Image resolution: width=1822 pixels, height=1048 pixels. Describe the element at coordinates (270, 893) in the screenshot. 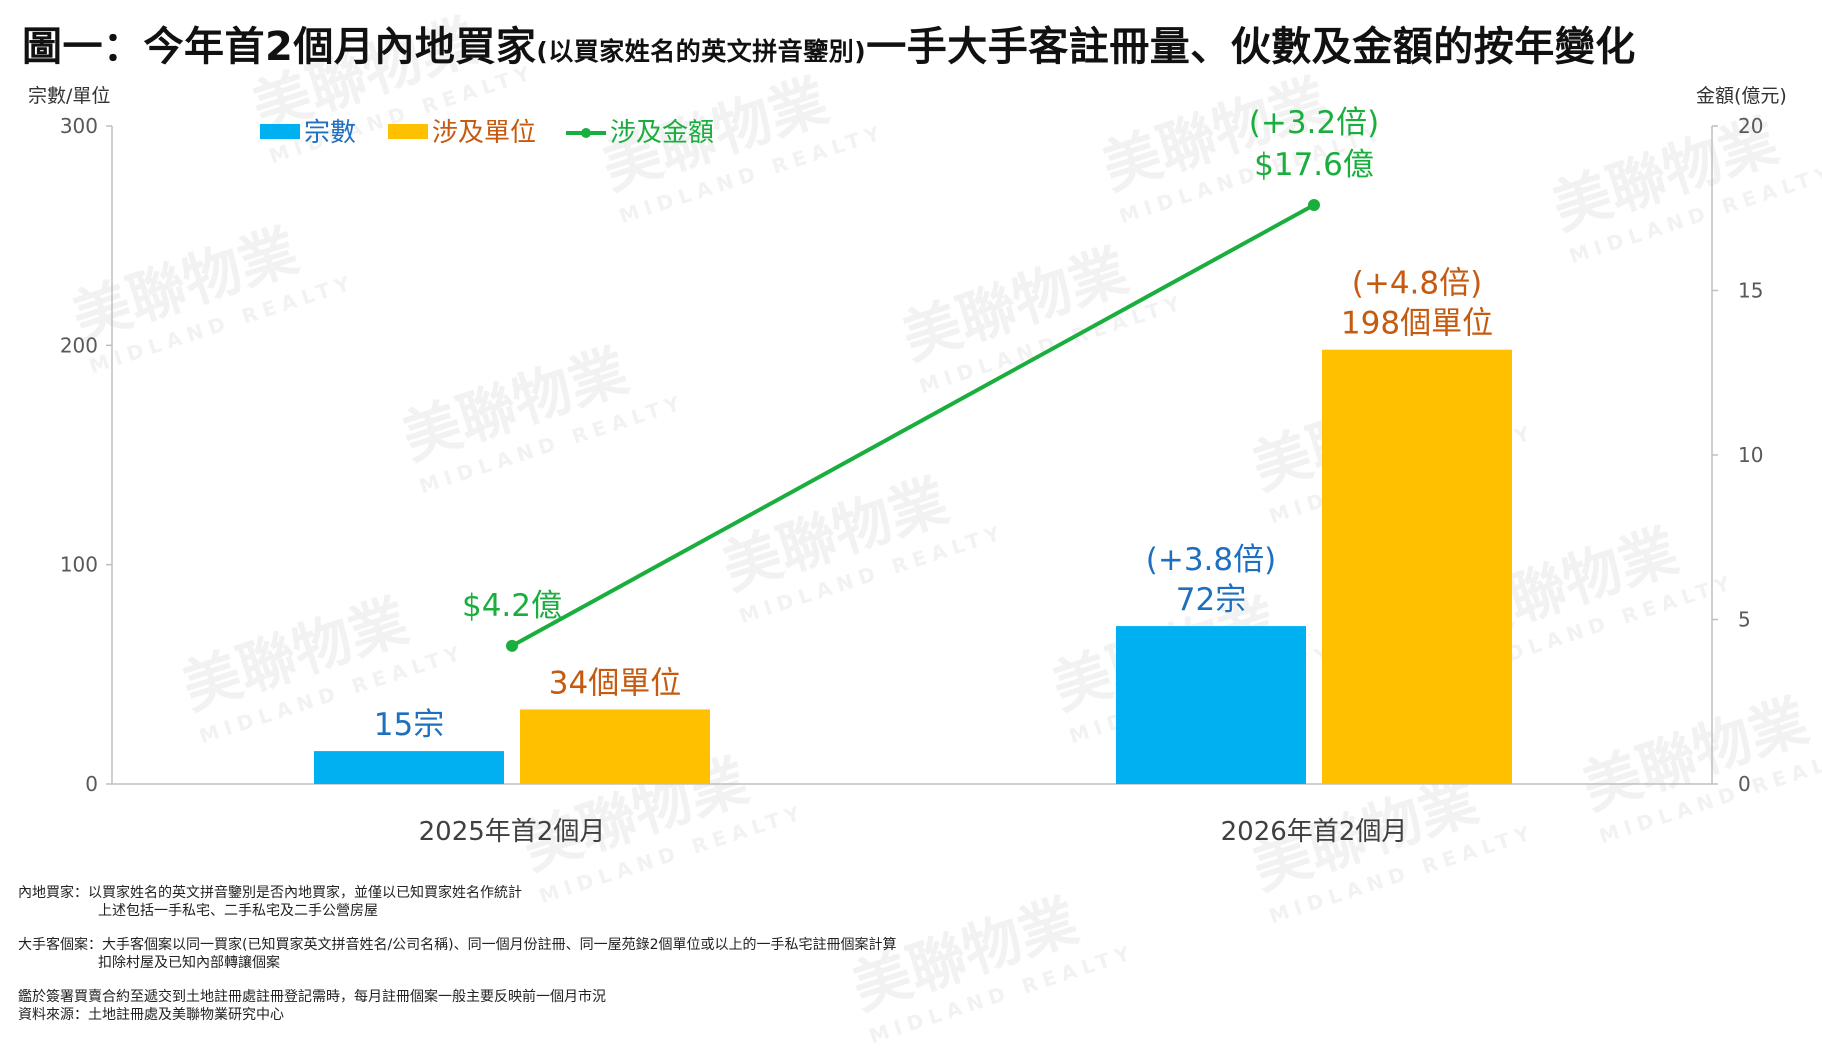

I see `note-mainland-buyer: 內地買家：以買家姓名的英文拼音鑒別是否內地買家，並僅以已知買家姓名作統計` at that location.